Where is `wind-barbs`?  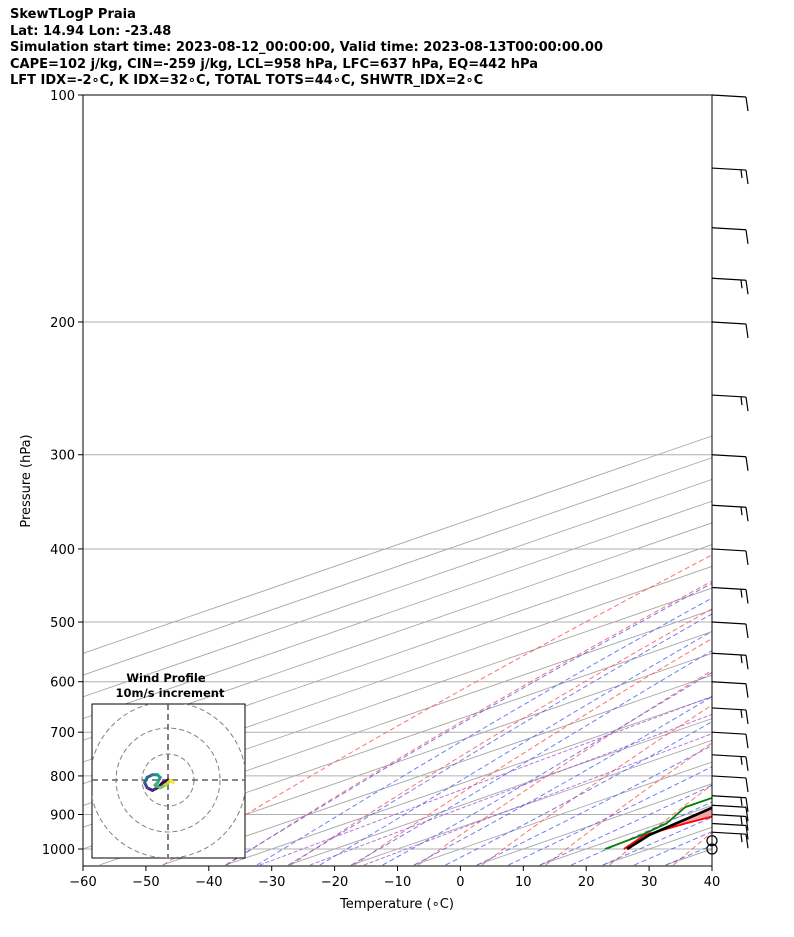
wind-barbs is located at coordinates (727, 474).